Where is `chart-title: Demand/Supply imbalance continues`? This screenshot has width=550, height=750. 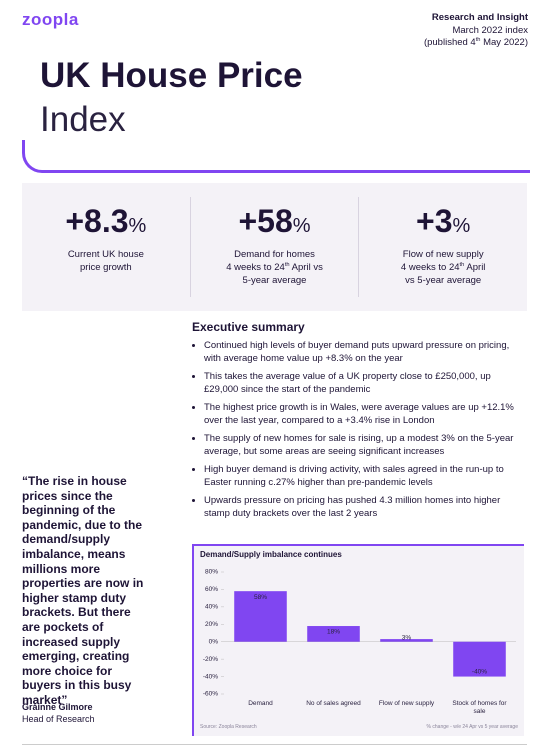
chart-title: Demand/Supply imbalance continues is located at coordinates (271, 554).